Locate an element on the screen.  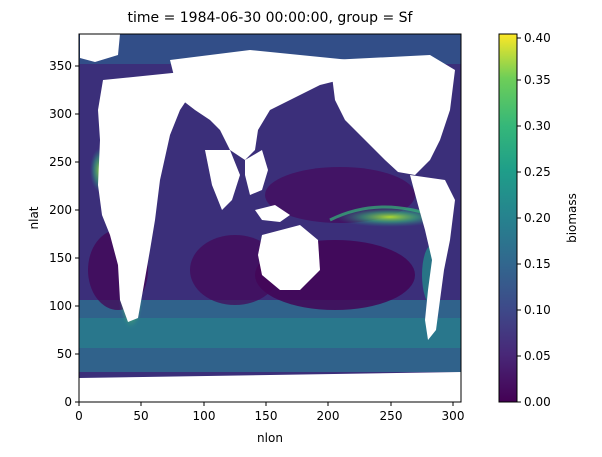
x-tick: 50 is located at coordinates (141, 412).